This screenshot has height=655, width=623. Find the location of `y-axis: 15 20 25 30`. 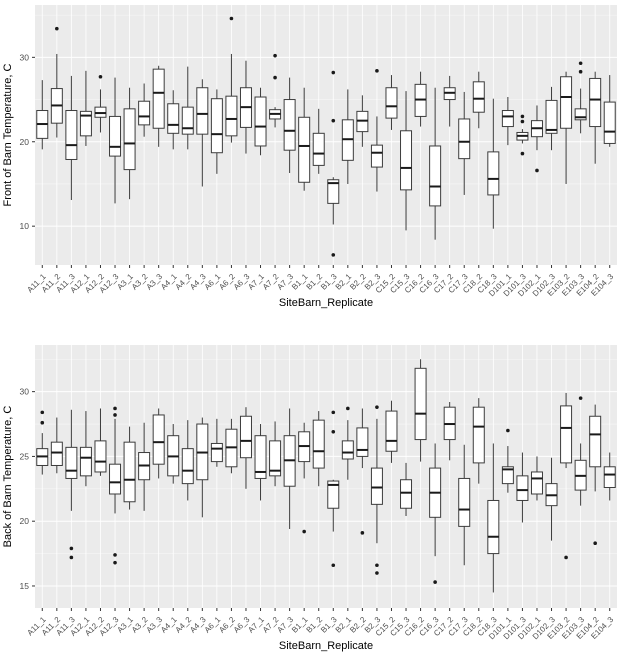

y-axis: 15 20 25 30 is located at coordinates (27, 489).